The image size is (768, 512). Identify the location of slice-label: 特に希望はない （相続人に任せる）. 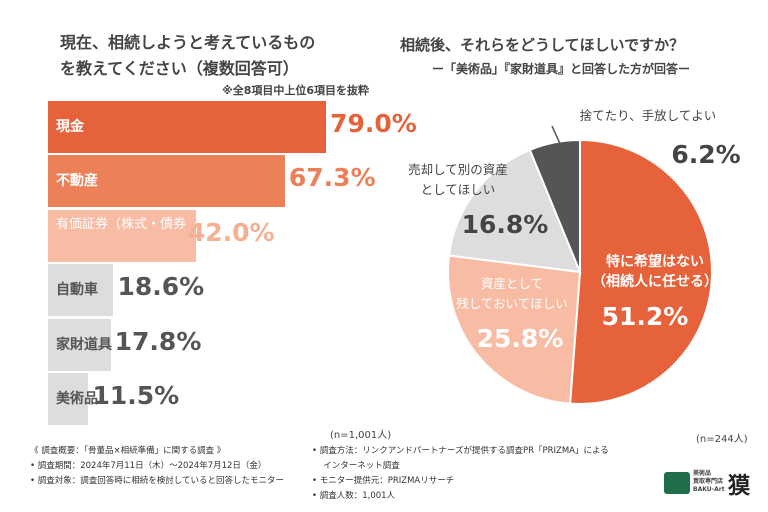
(655, 272).